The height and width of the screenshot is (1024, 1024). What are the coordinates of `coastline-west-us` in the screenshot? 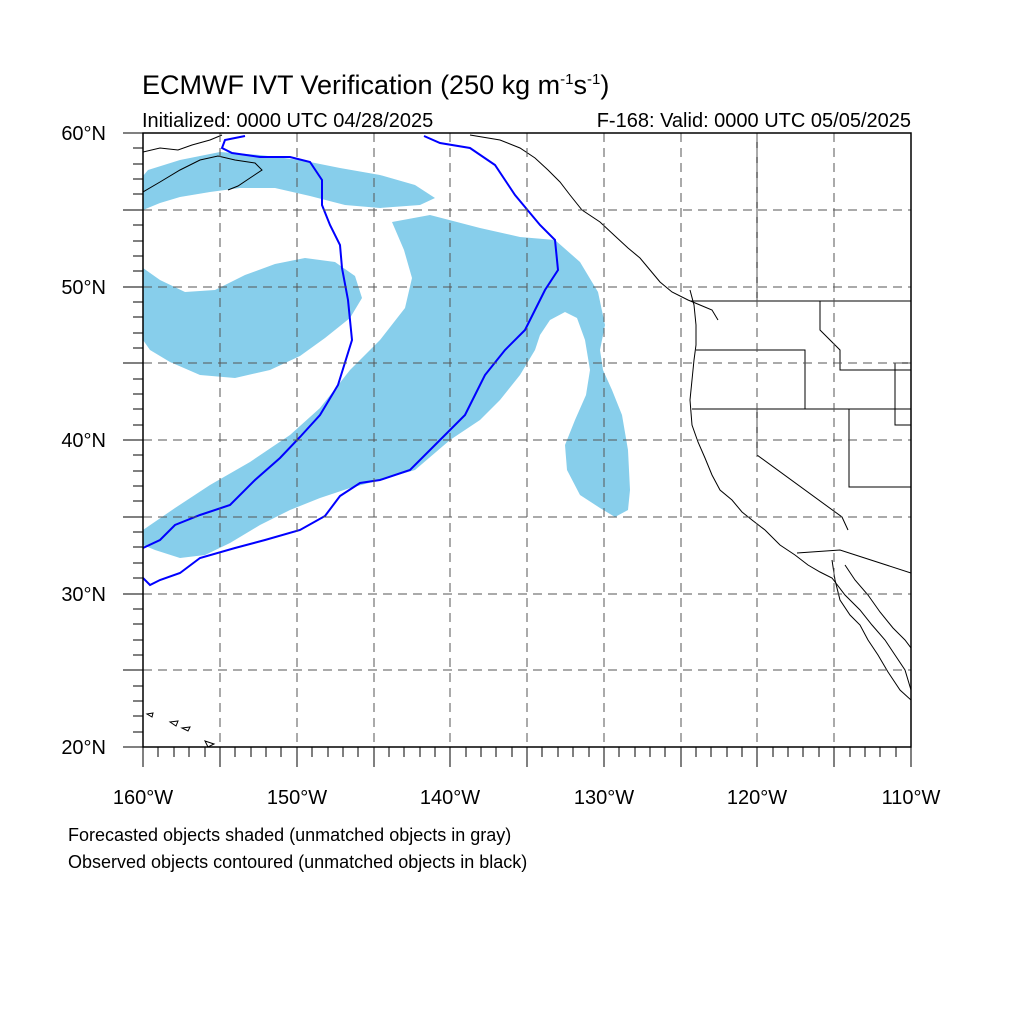 It's located at (800, 490).